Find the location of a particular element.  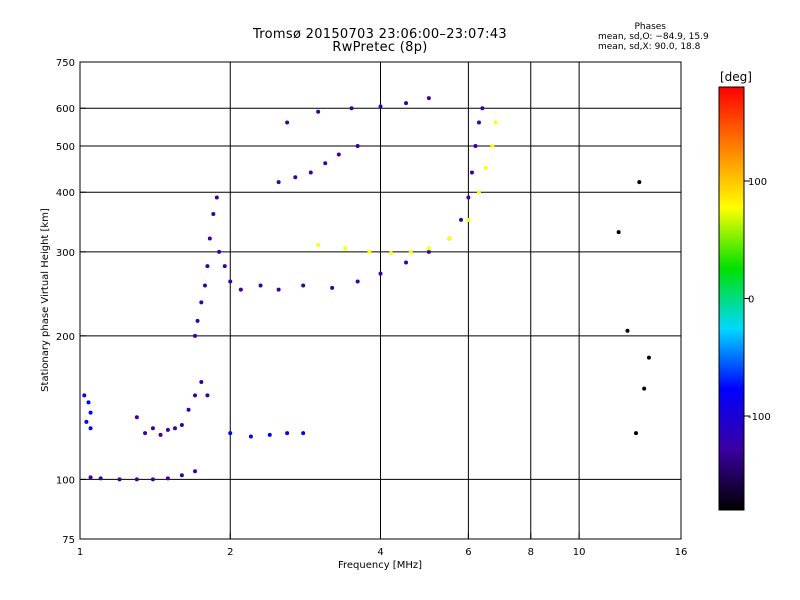

x-tick-label: 2 is located at coordinates (230, 552).